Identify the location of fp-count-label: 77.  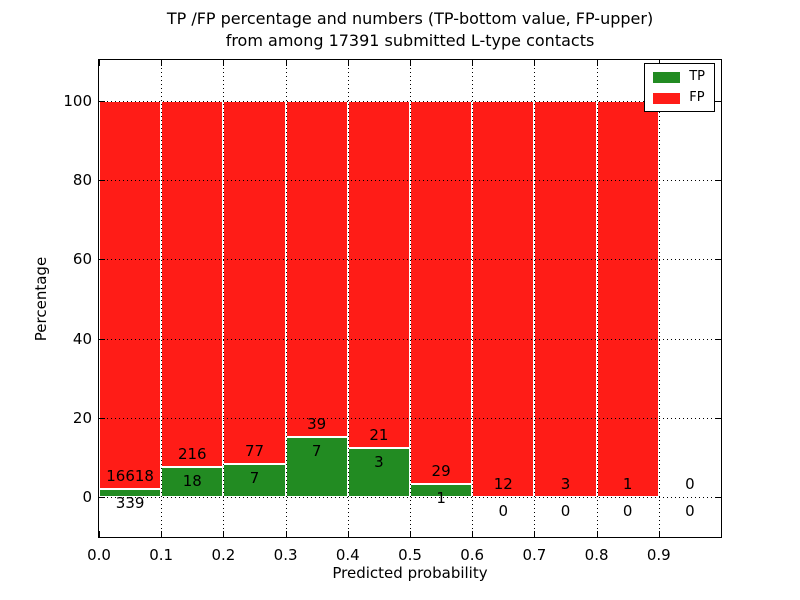
(254, 451).